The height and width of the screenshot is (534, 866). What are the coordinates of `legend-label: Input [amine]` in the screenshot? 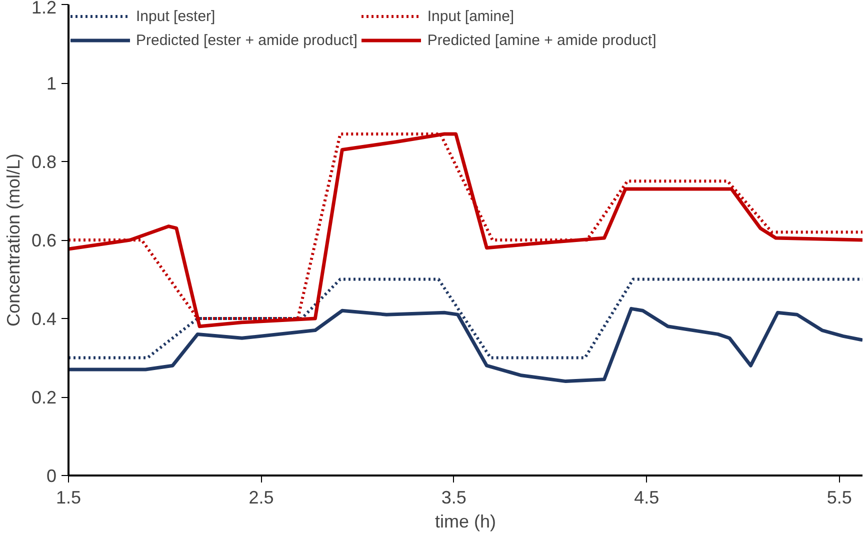 It's located at (470, 16).